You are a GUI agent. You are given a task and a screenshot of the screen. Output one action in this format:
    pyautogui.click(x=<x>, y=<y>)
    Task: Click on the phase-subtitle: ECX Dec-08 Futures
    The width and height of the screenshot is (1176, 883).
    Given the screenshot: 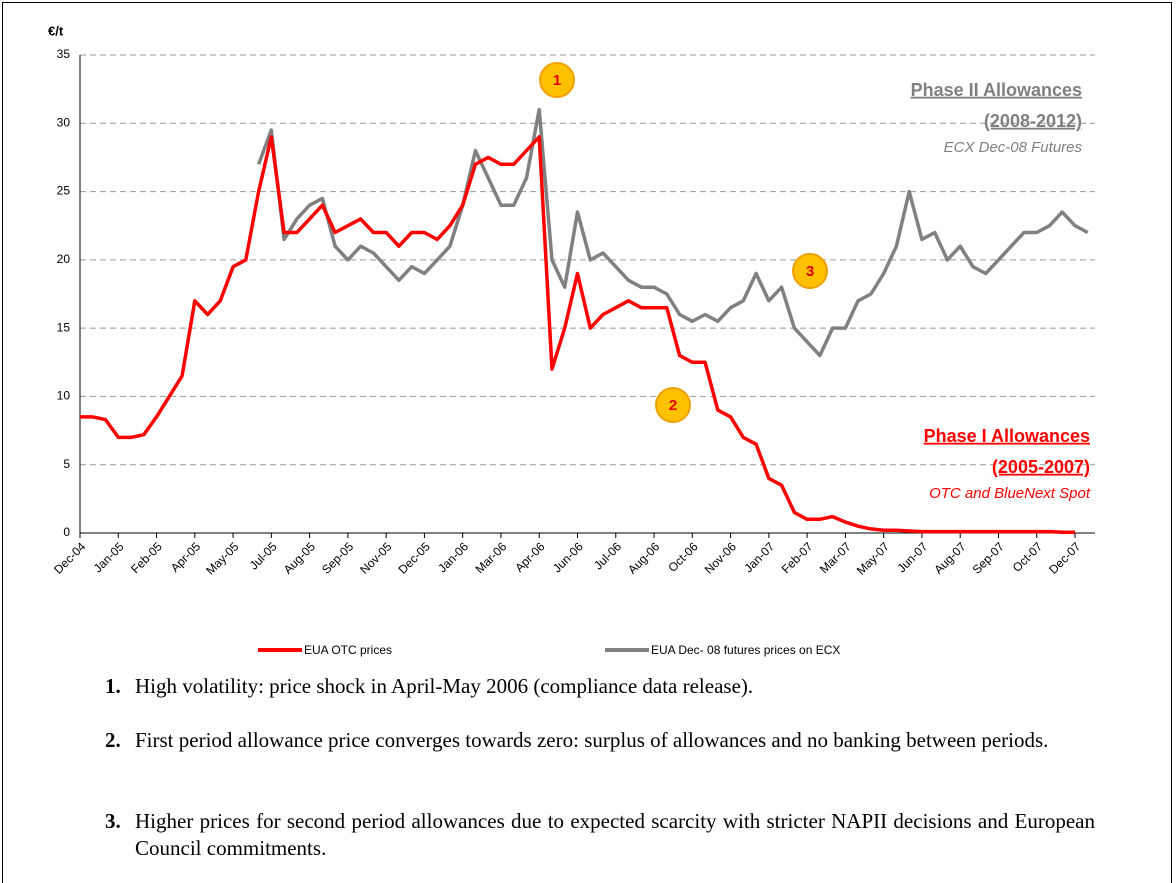 What is the action you would take?
    pyautogui.click(x=1013, y=147)
    